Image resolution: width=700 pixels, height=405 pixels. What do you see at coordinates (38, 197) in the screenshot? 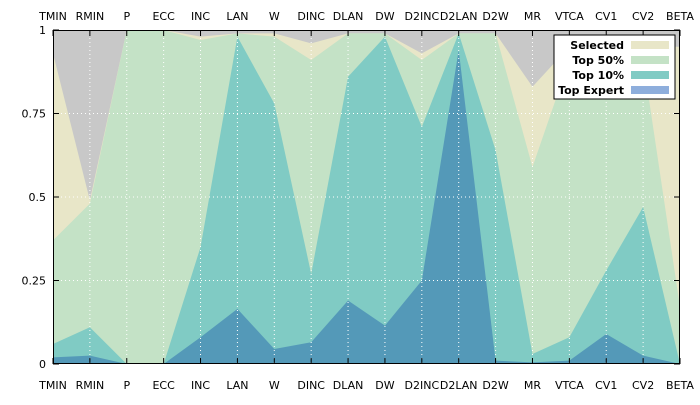
I see `y-tick-label: 0.5` at bounding box center [38, 197].